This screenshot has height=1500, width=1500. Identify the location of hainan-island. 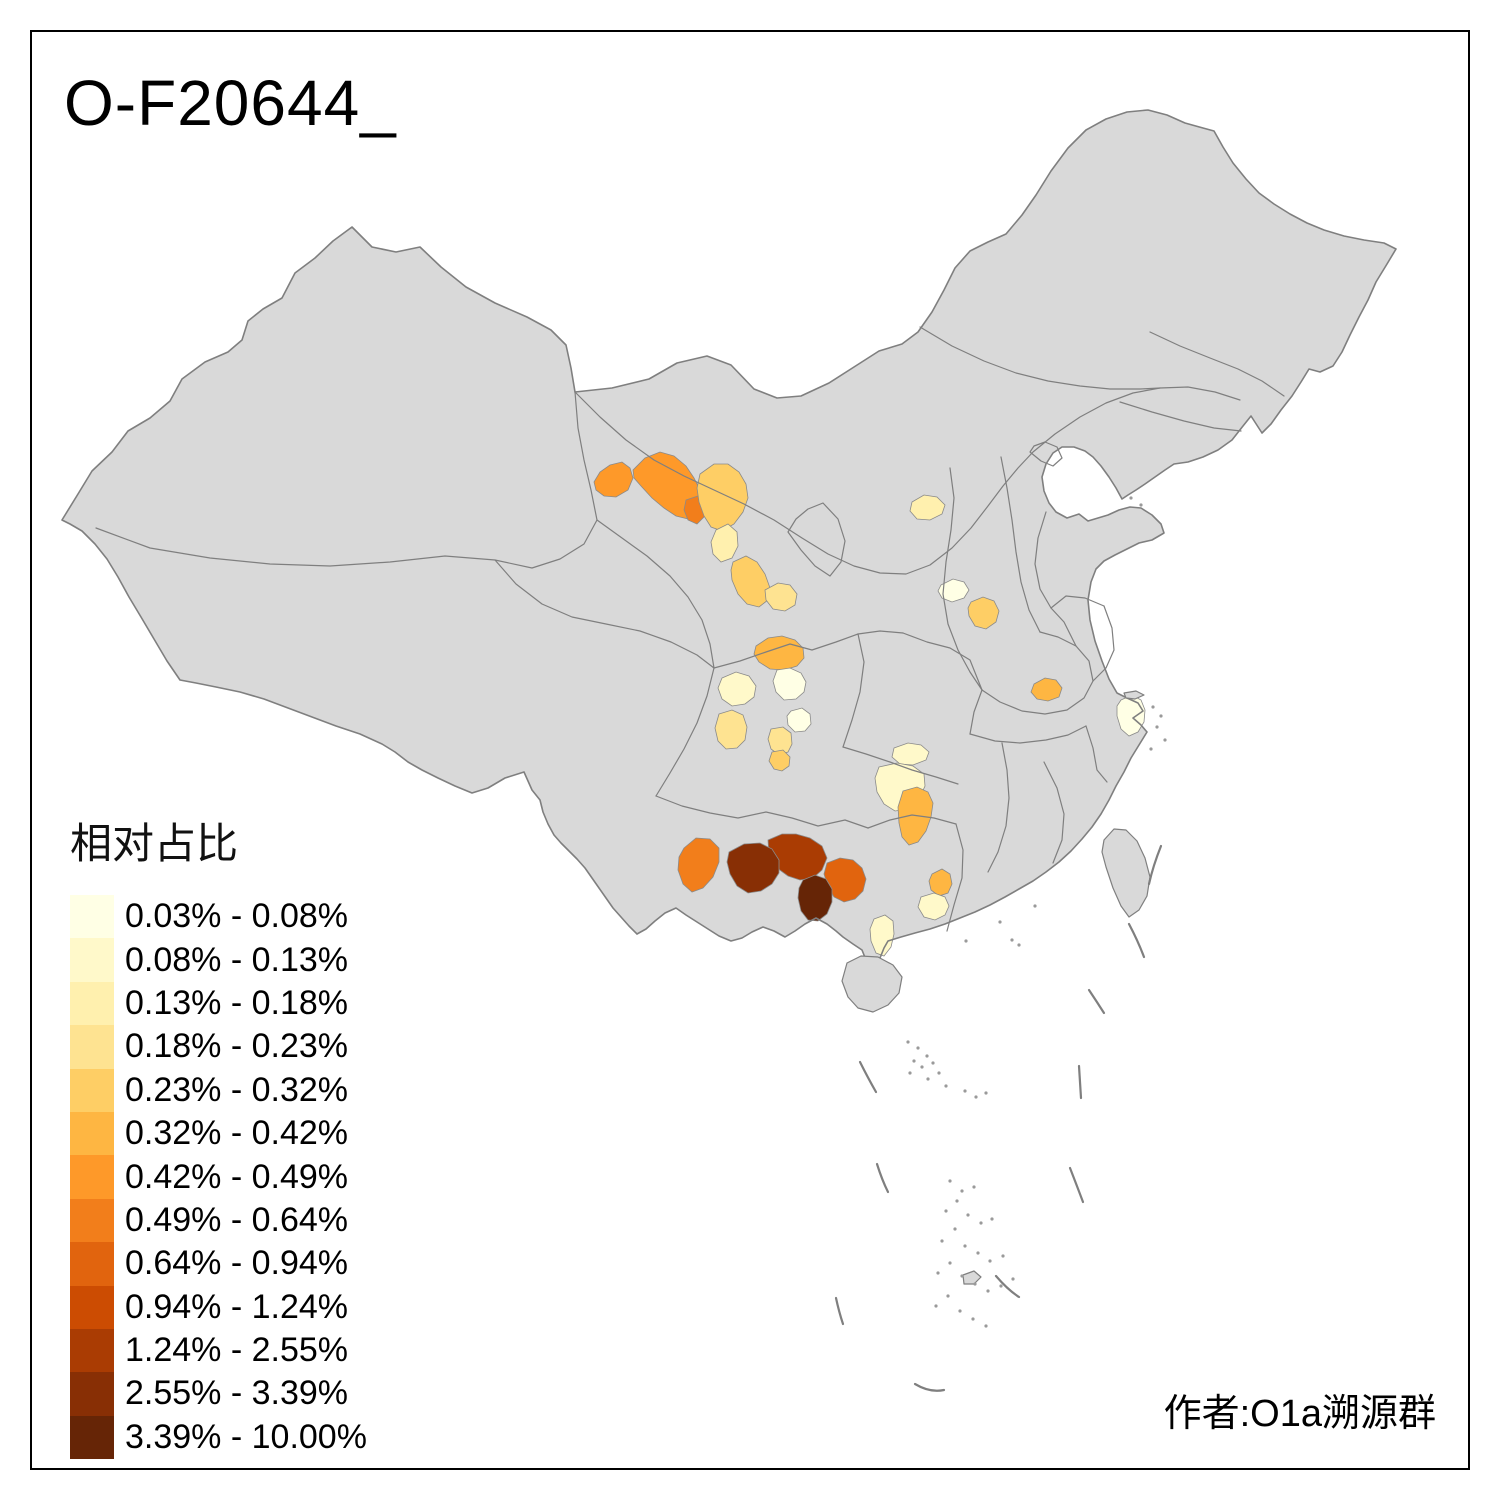
(872, 984).